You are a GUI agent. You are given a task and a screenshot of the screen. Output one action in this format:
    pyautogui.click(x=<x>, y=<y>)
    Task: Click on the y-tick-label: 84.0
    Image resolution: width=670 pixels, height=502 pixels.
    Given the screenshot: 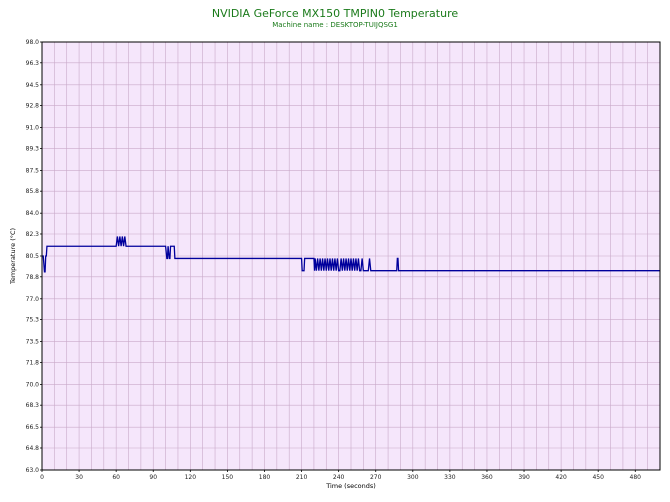 What is the action you would take?
    pyautogui.click(x=33, y=213)
    